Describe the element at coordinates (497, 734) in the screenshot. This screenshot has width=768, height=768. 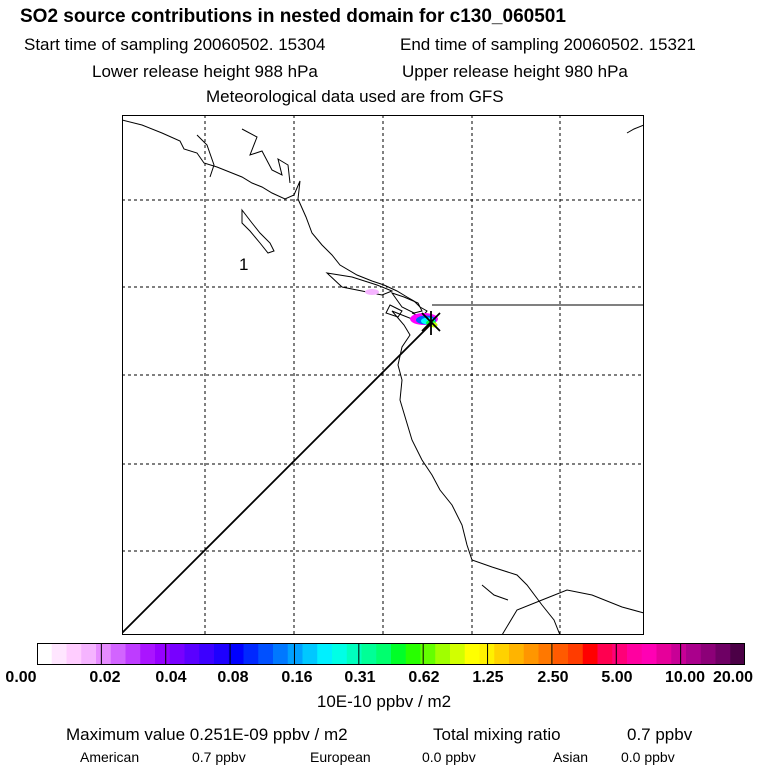
I see `total-mixing-label: Total mixing ratio` at that location.